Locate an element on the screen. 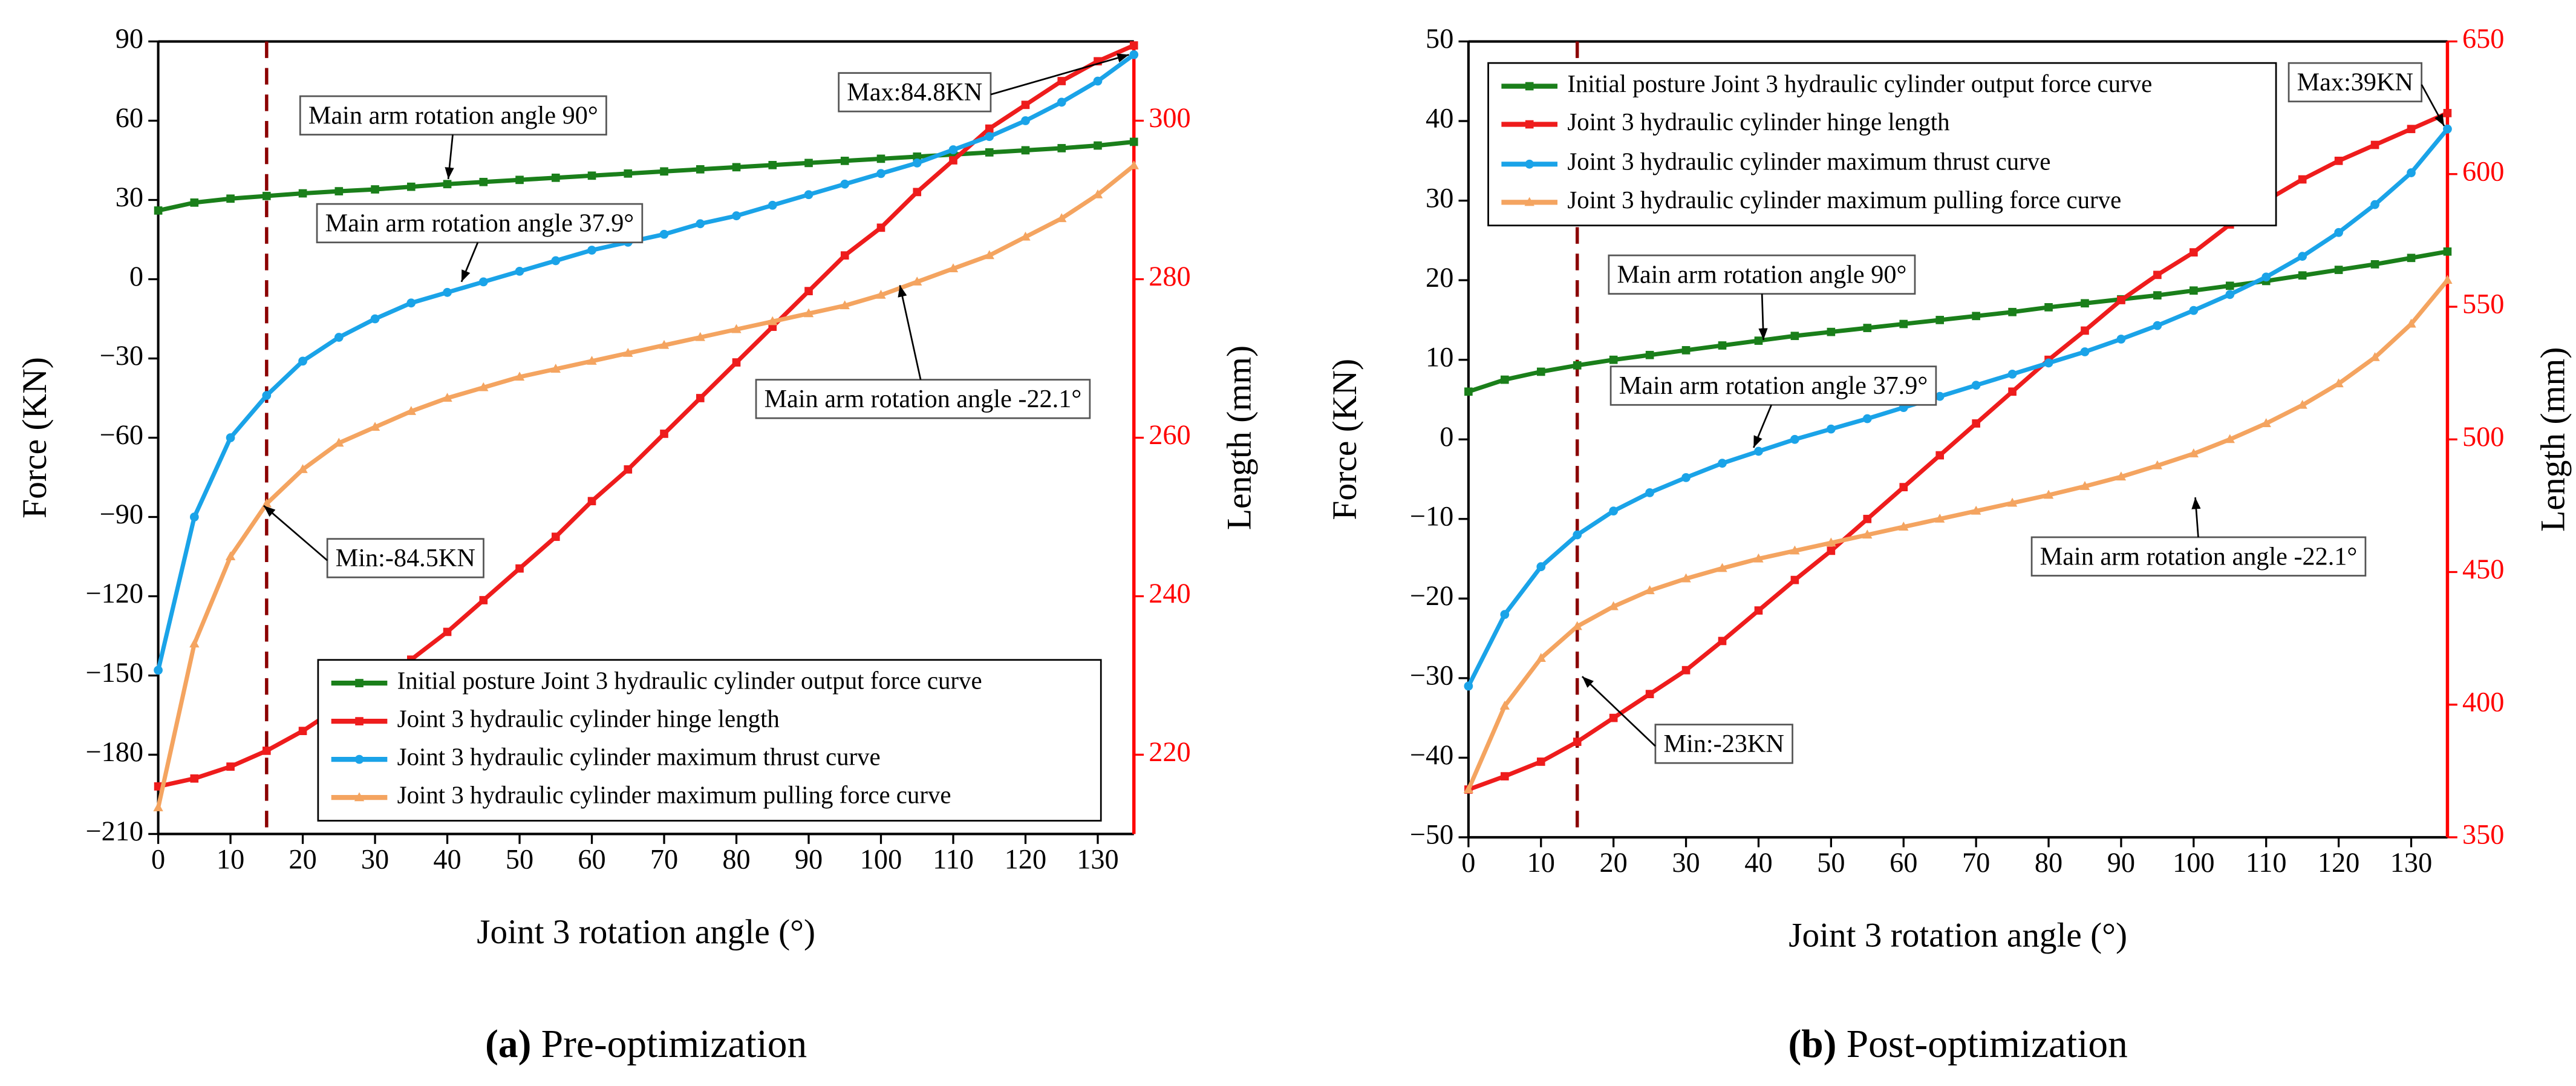 Image resolution: width=2576 pixels, height=1086 pixels. x-tick-label: 60 is located at coordinates (591, 860).